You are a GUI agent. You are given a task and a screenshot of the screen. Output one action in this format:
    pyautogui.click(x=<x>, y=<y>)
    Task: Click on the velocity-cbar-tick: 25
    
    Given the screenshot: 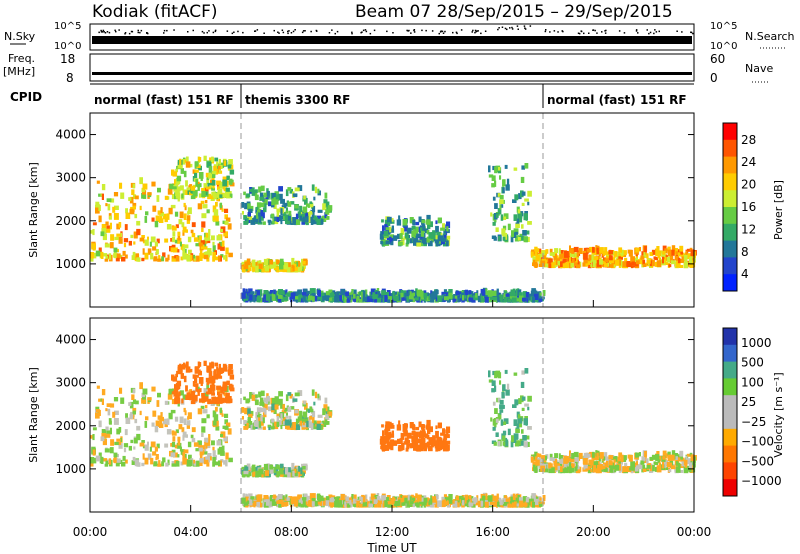 What is the action you would take?
    pyautogui.click(x=748, y=402)
    